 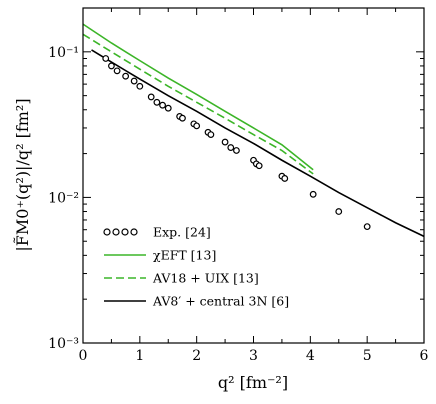 I want to click on x-tick-label: 3, so click(x=253, y=356).